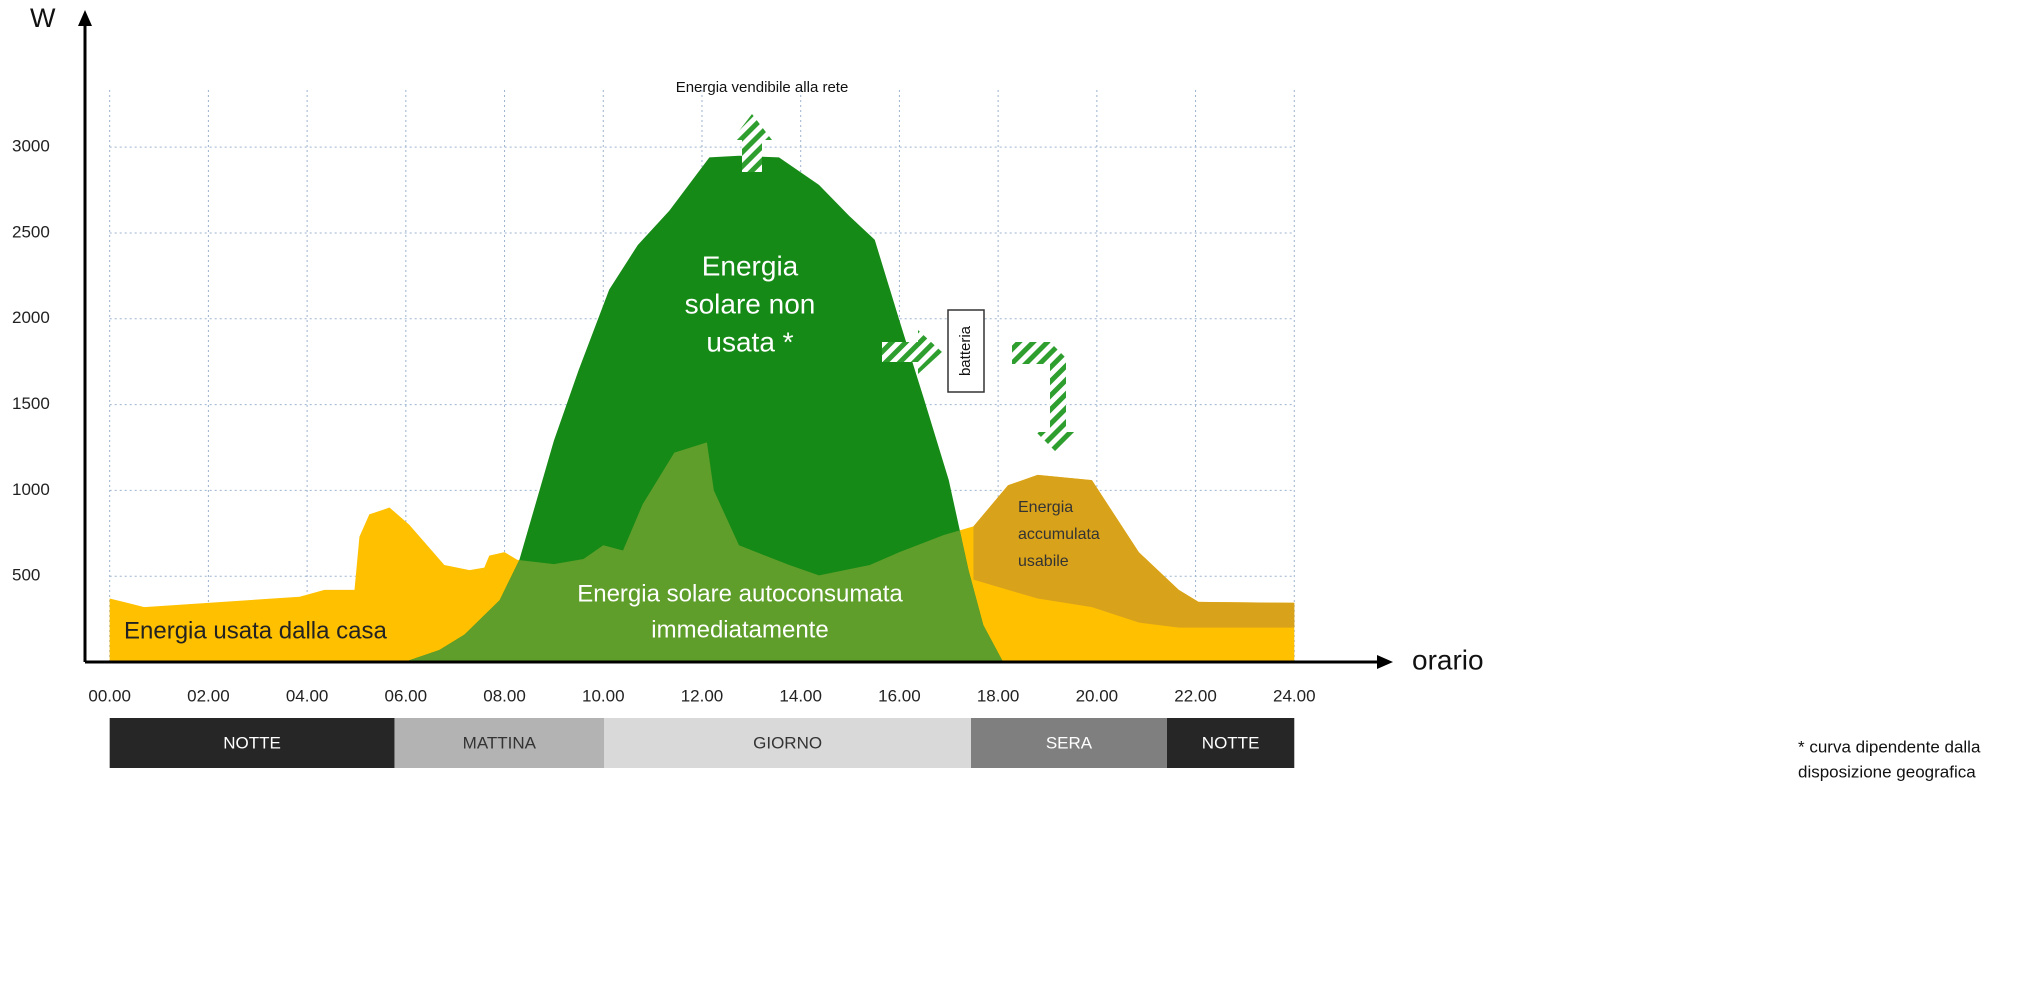 The width and height of the screenshot is (2019, 981). Describe the element at coordinates (750, 303) in the screenshot. I see `series-label: solare non` at that location.